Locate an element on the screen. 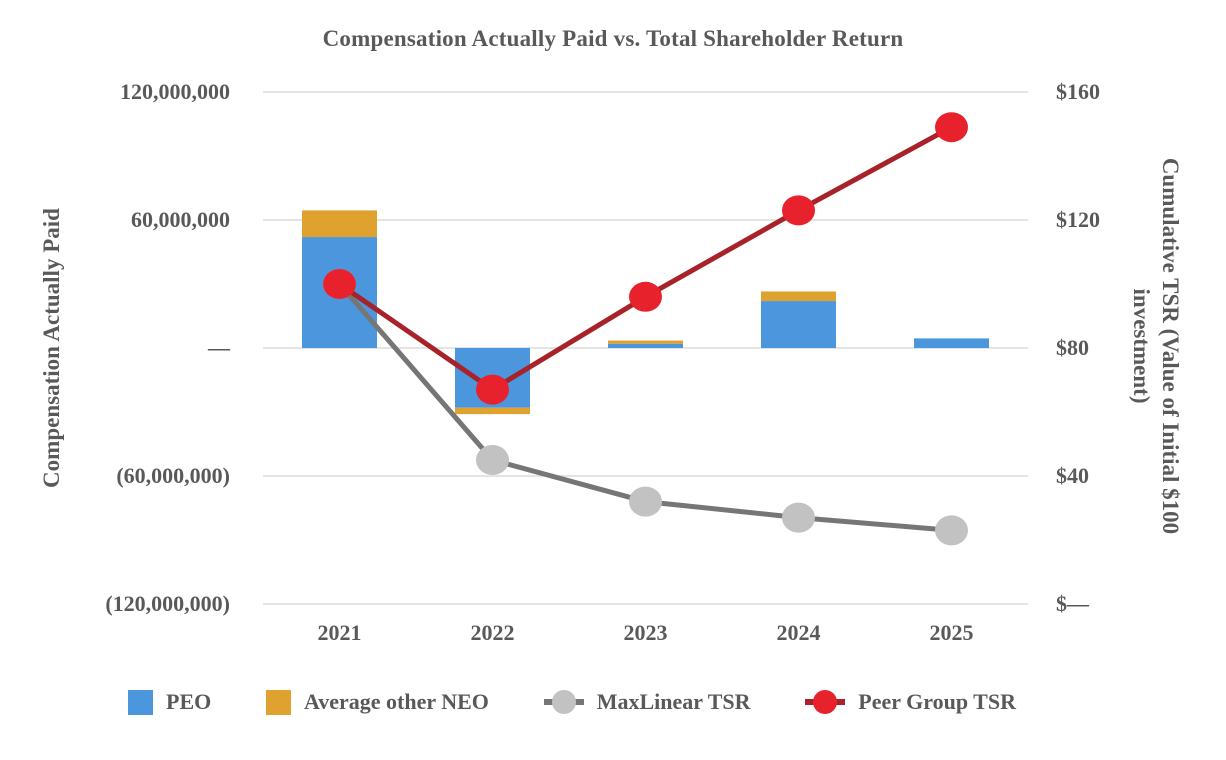 The height and width of the screenshot is (760, 1226). point-maxlinear-tsr-2025 is located at coordinates (951, 530).